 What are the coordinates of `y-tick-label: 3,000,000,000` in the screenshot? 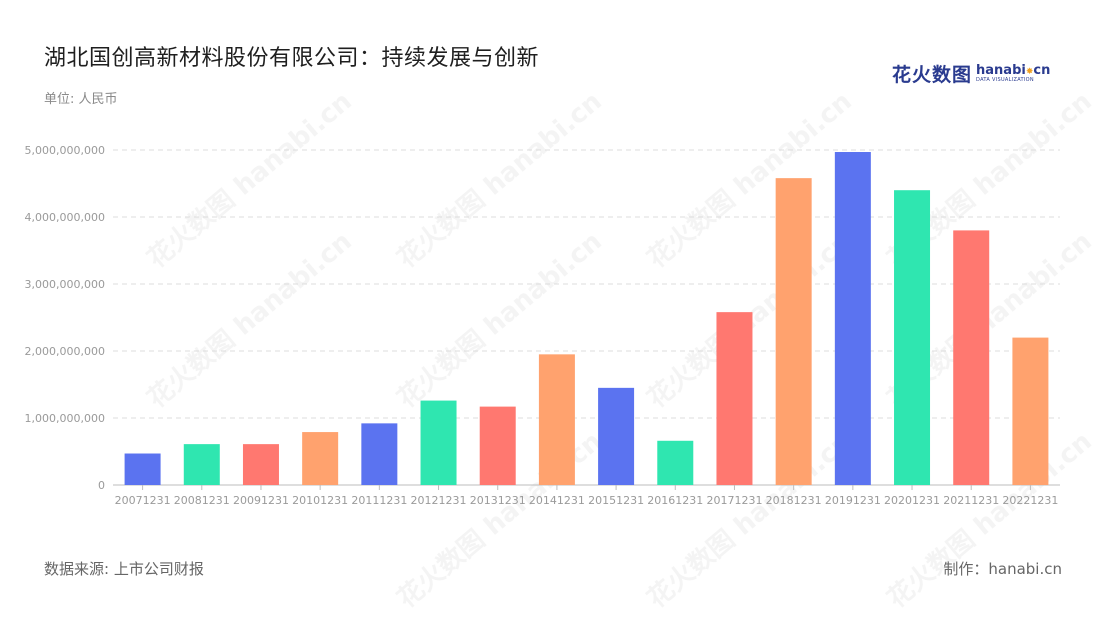 It's located at (65, 284).